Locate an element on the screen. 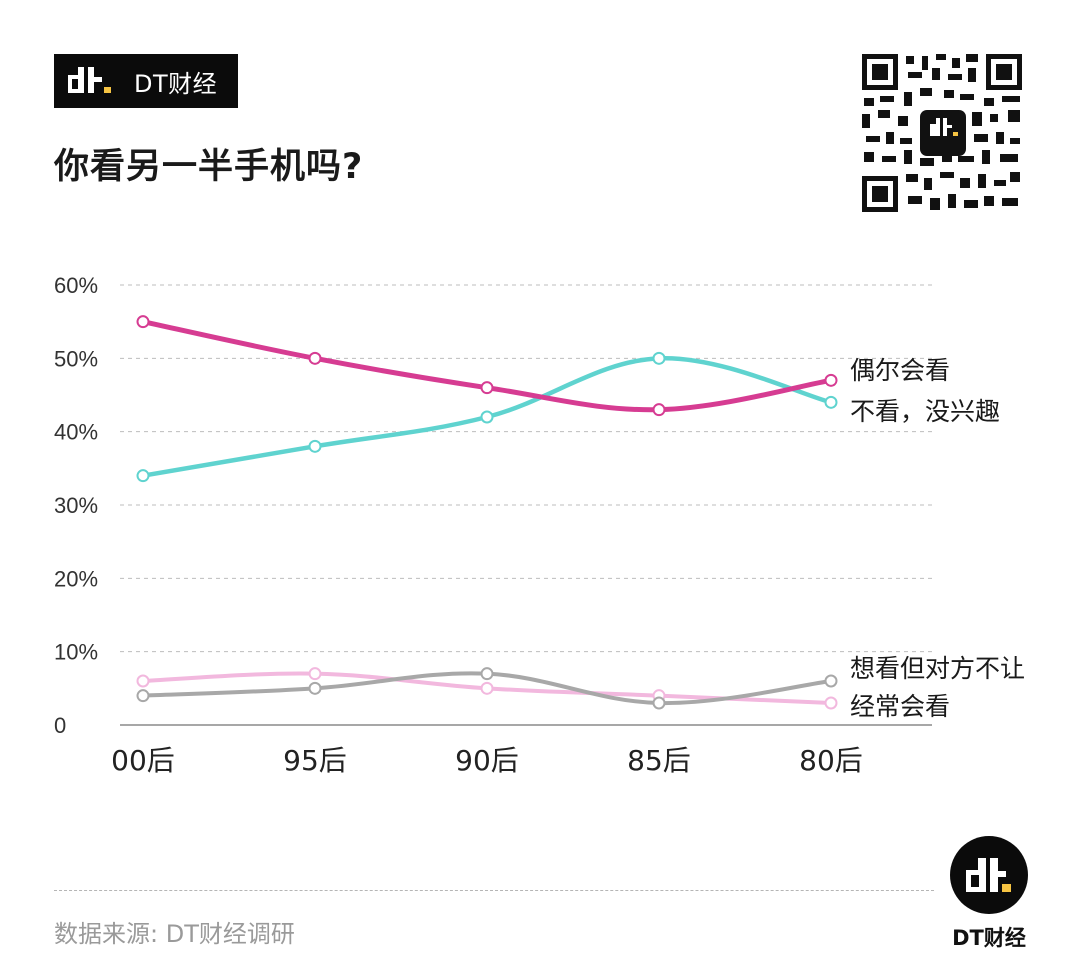  footer-brand: DT财经 is located at coordinates (989, 938).